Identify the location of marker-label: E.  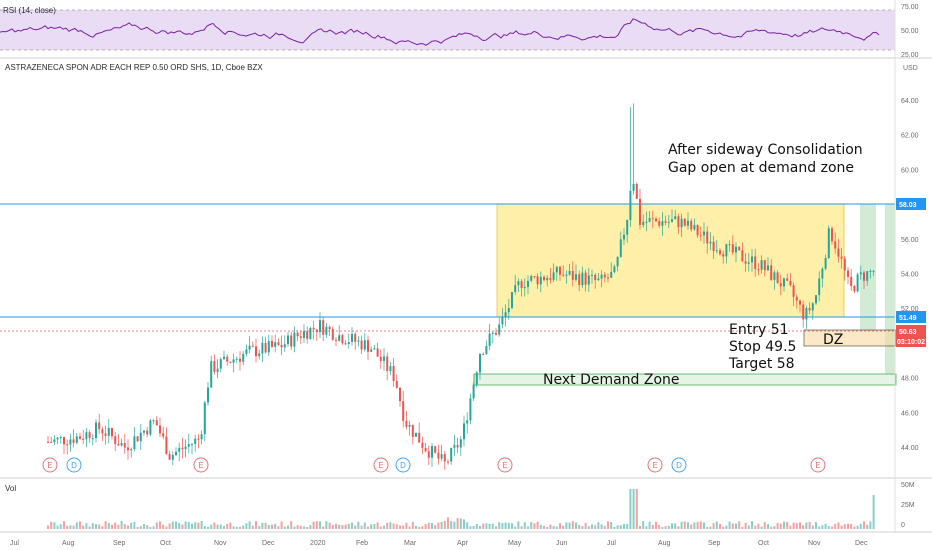
(504, 465).